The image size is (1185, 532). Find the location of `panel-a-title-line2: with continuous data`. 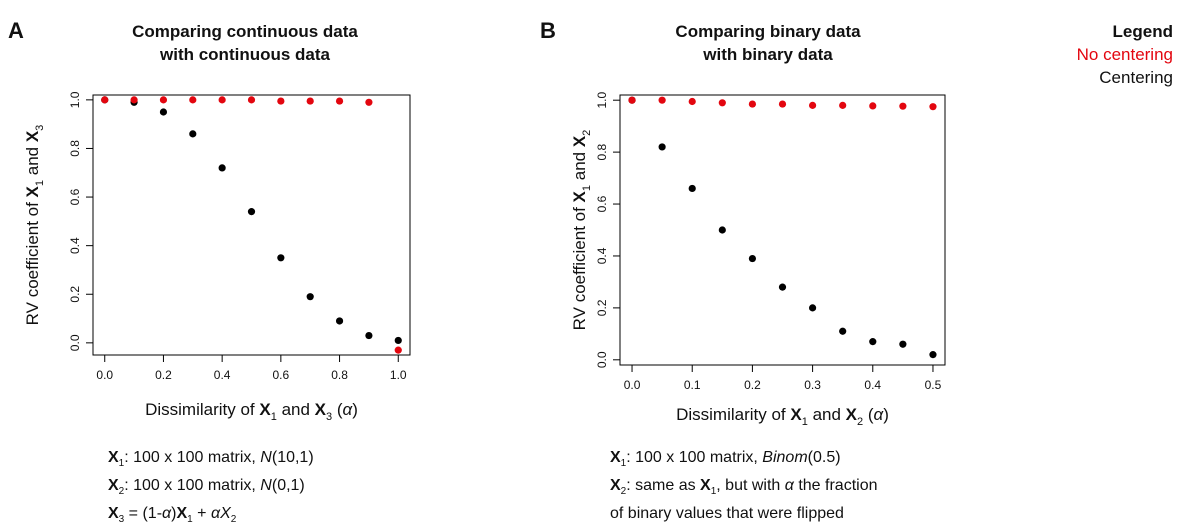

panel-a-title-line2: with continuous data is located at coordinates (245, 54).